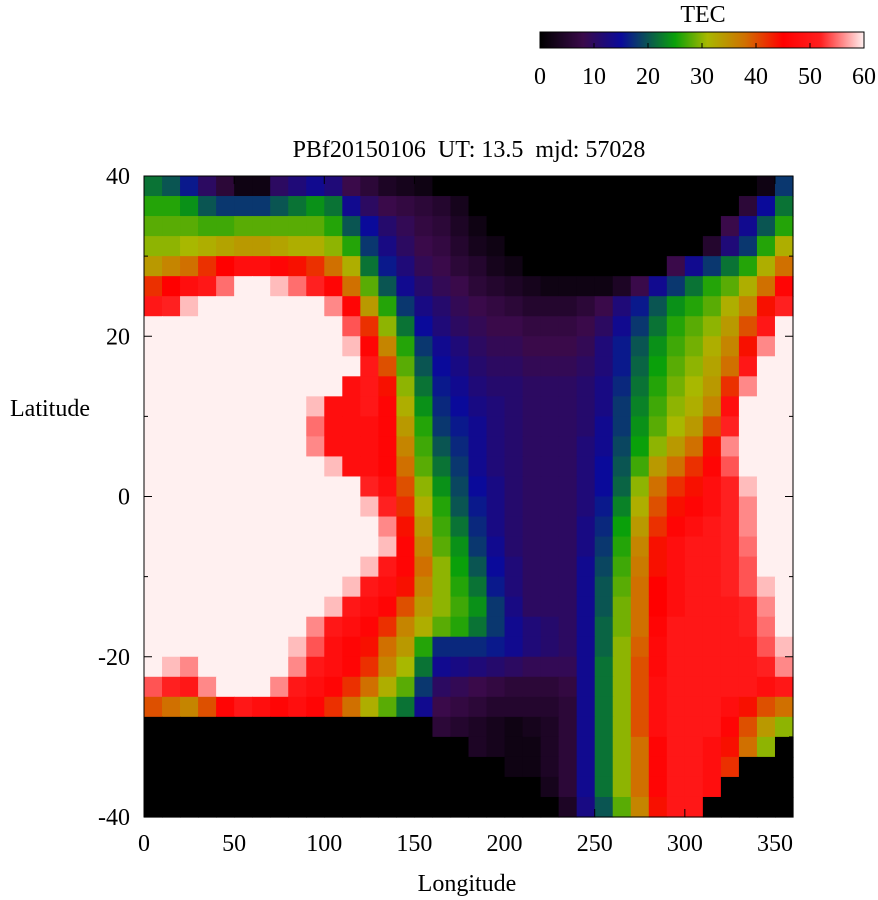 The width and height of the screenshot is (878, 900). I want to click on x-tick-label: 350, so click(775, 844).